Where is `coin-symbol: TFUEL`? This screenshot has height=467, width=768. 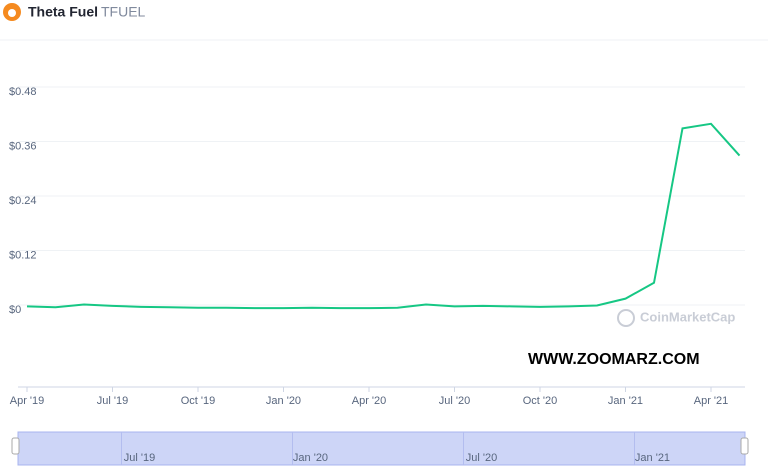 coin-symbol: TFUEL is located at coordinates (123, 12).